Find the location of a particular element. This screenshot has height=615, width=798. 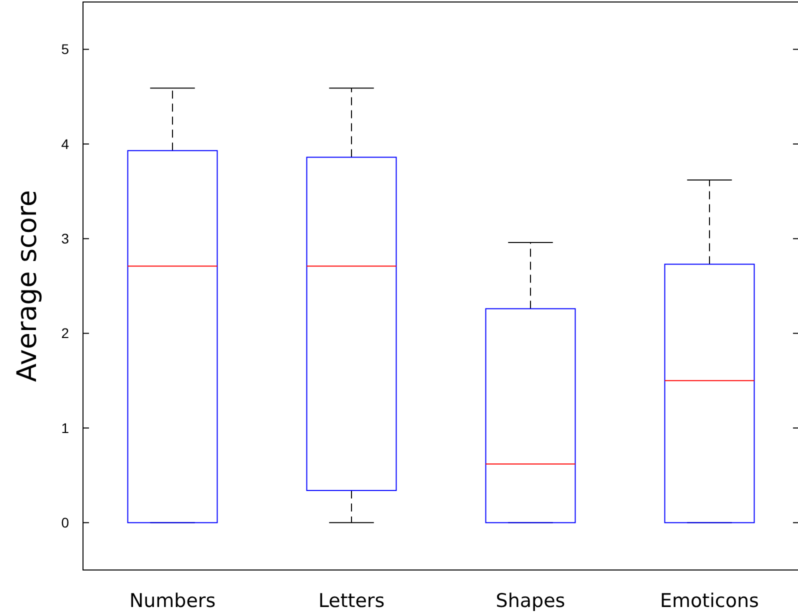

y-axis-title: Average score is located at coordinates (27, 286).